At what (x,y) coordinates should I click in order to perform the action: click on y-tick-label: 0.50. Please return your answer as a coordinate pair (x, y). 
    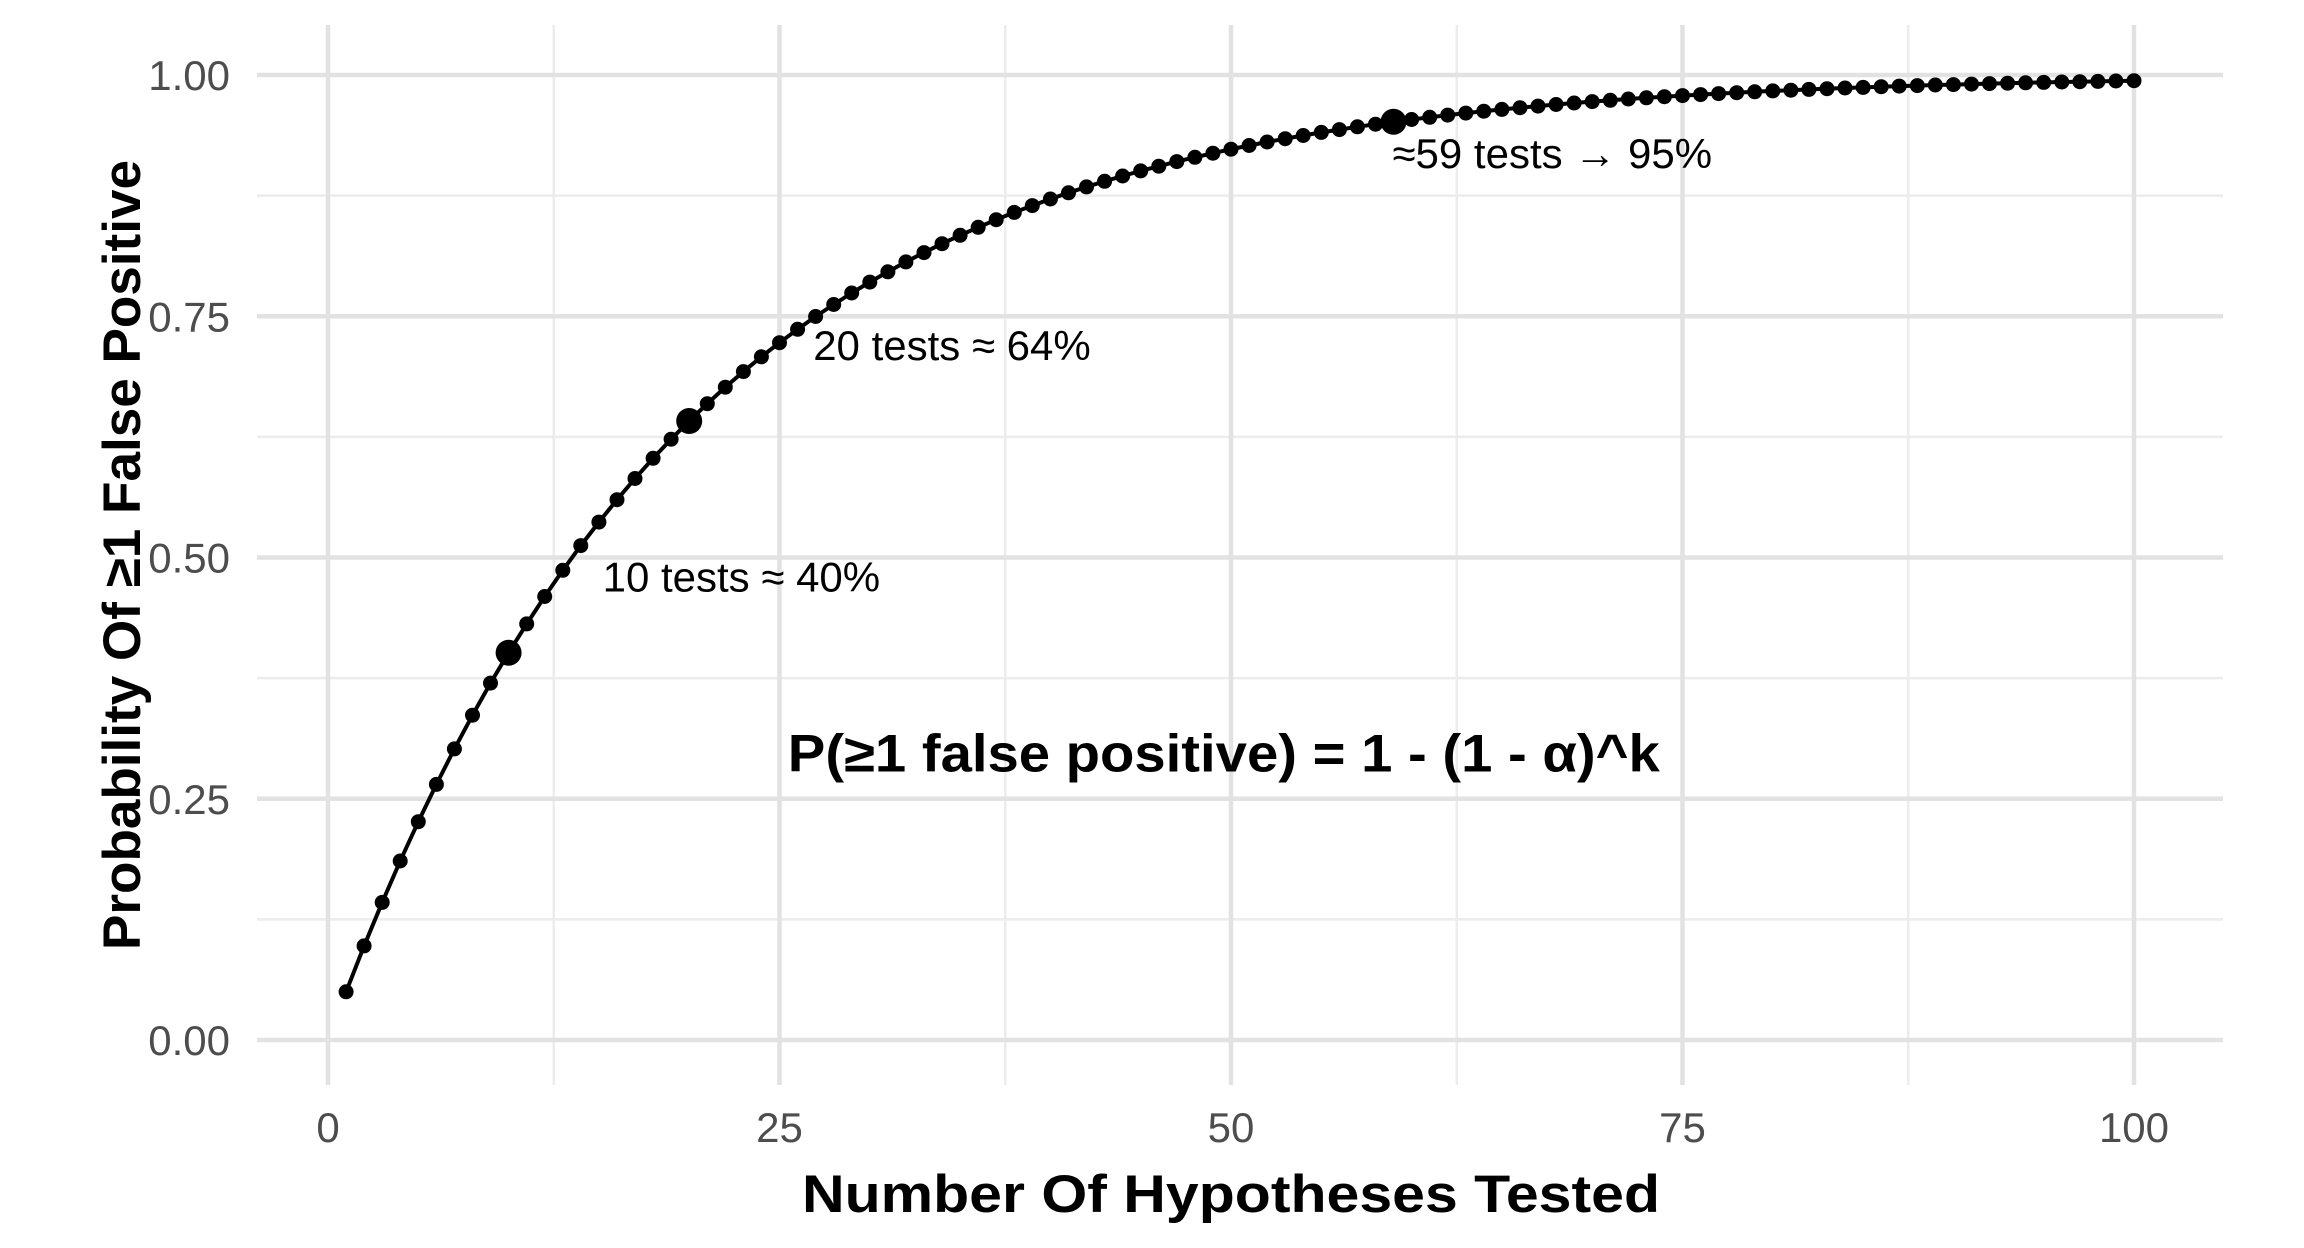
    Looking at the image, I should click on (189, 558).